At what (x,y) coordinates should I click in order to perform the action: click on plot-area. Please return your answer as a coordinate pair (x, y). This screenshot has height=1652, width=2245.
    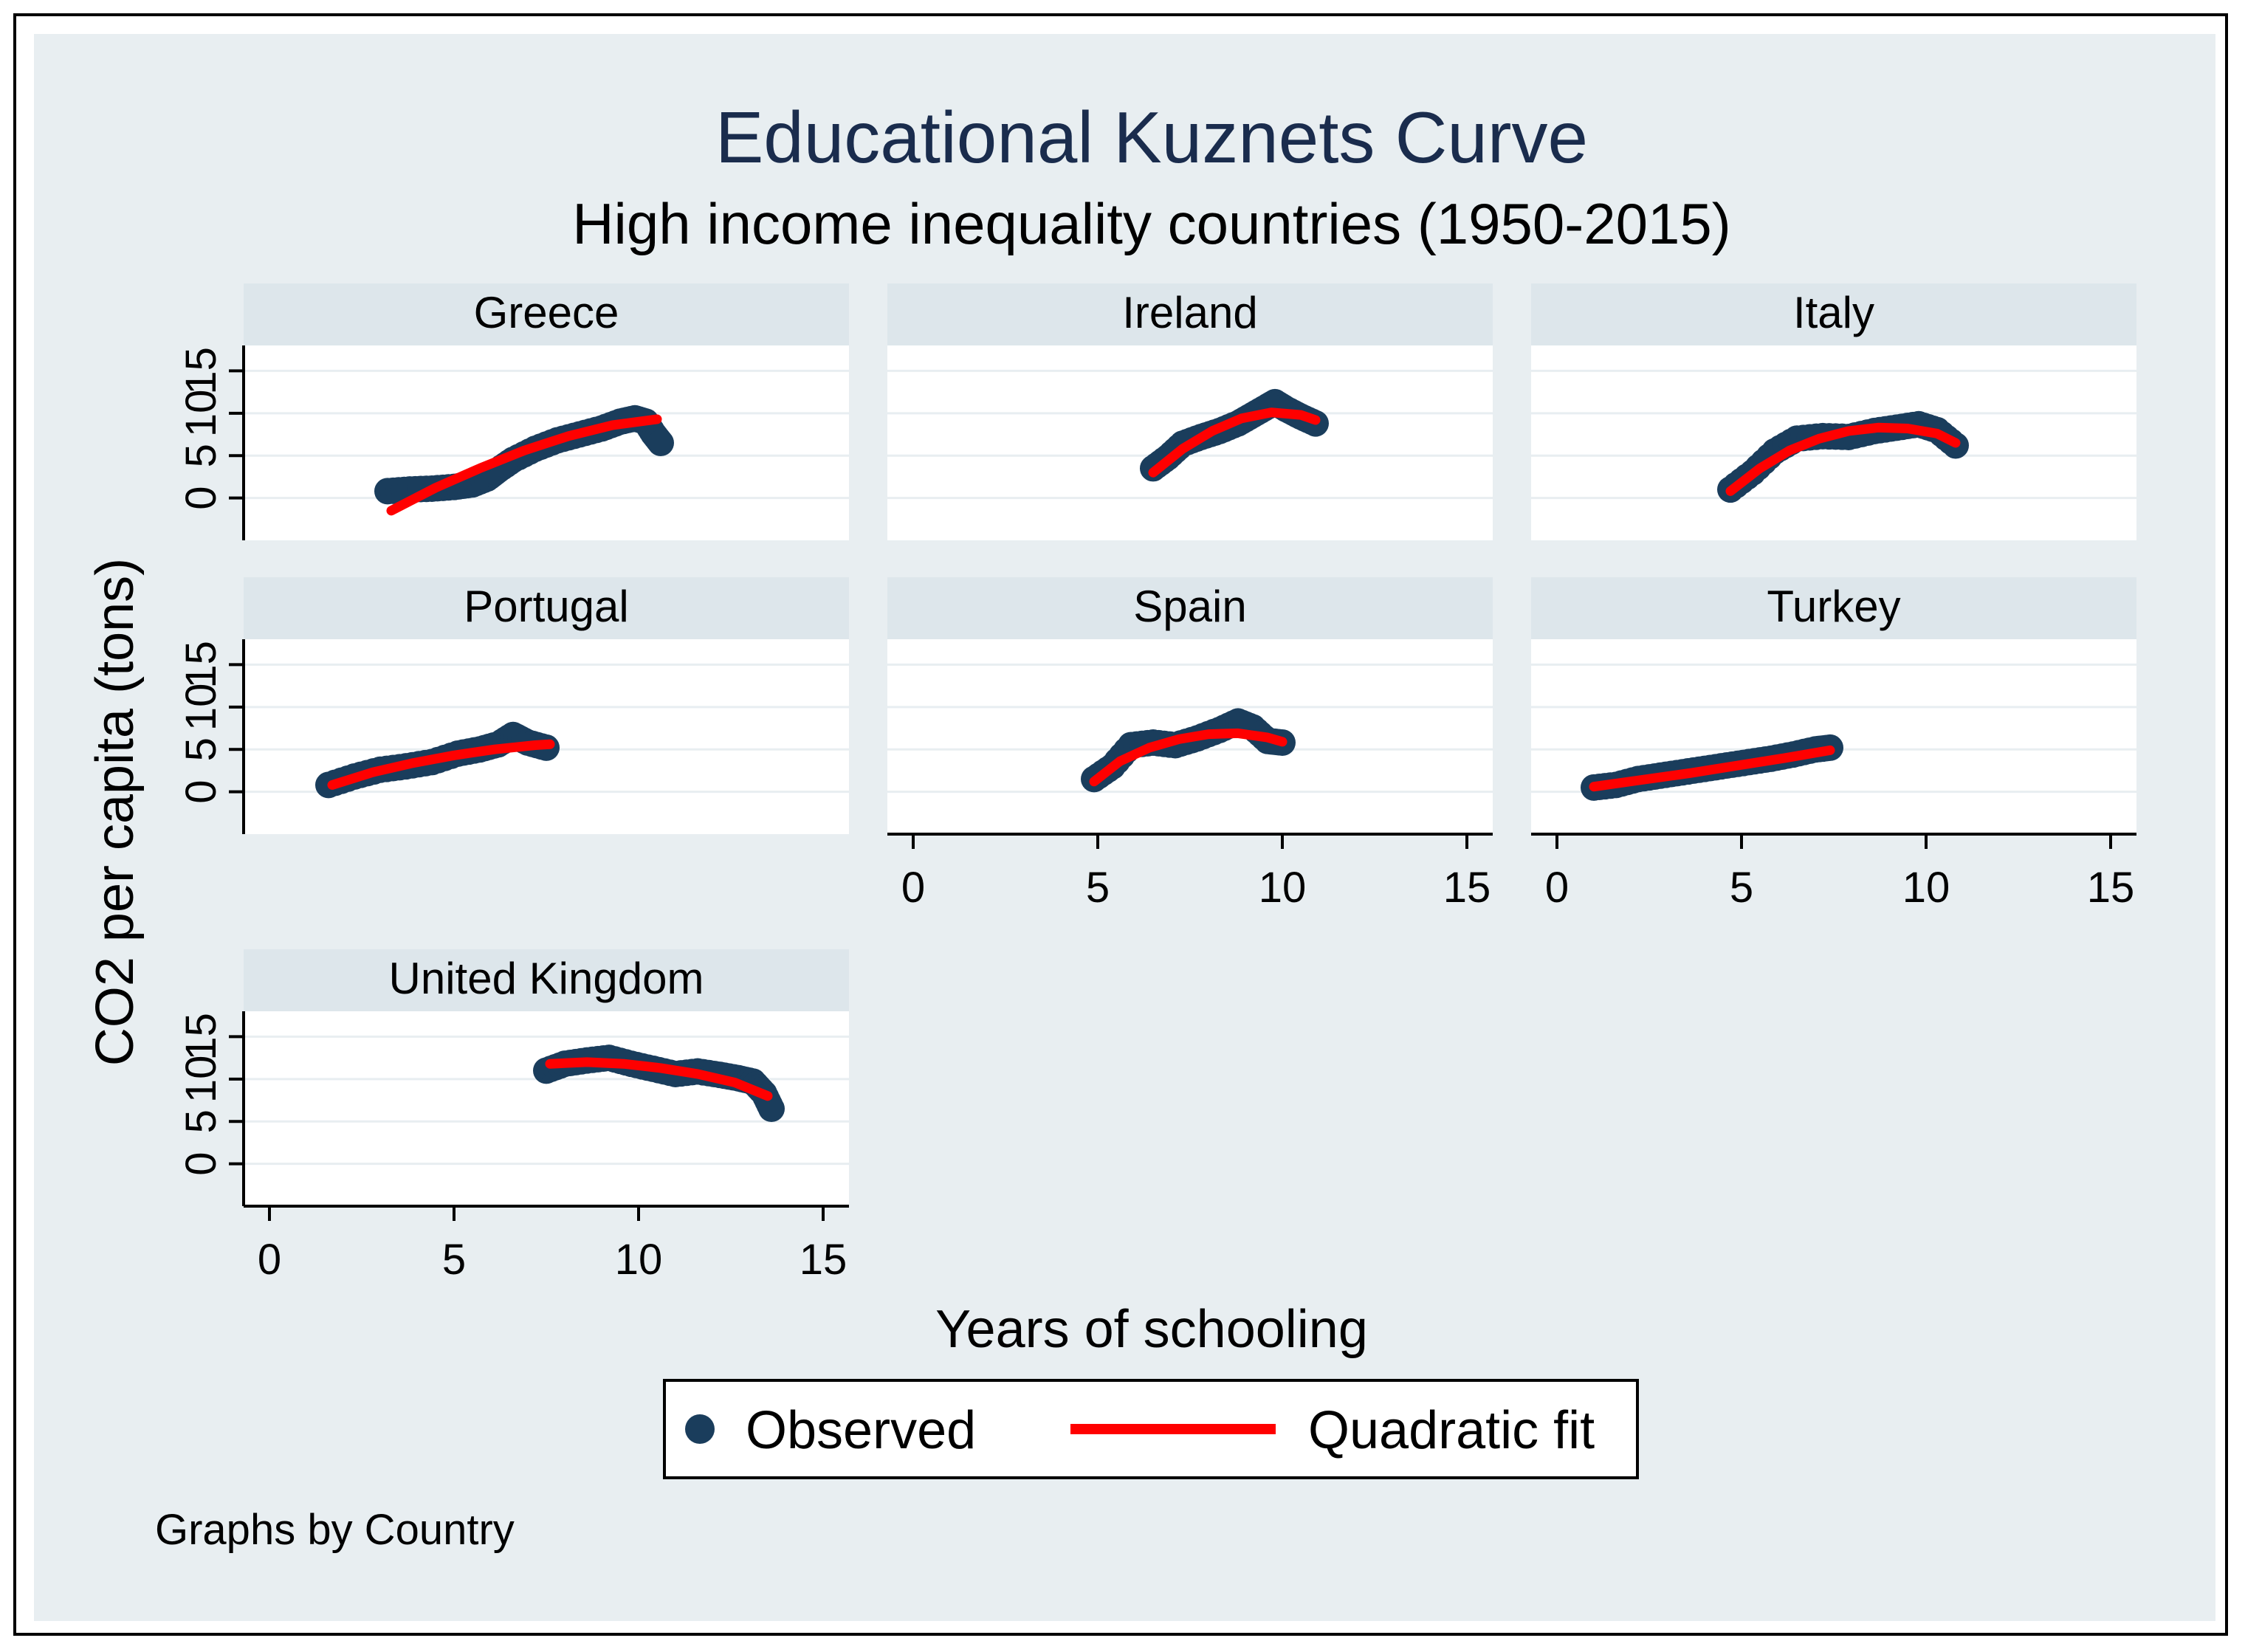
    Looking at the image, I should click on (546, 1108).